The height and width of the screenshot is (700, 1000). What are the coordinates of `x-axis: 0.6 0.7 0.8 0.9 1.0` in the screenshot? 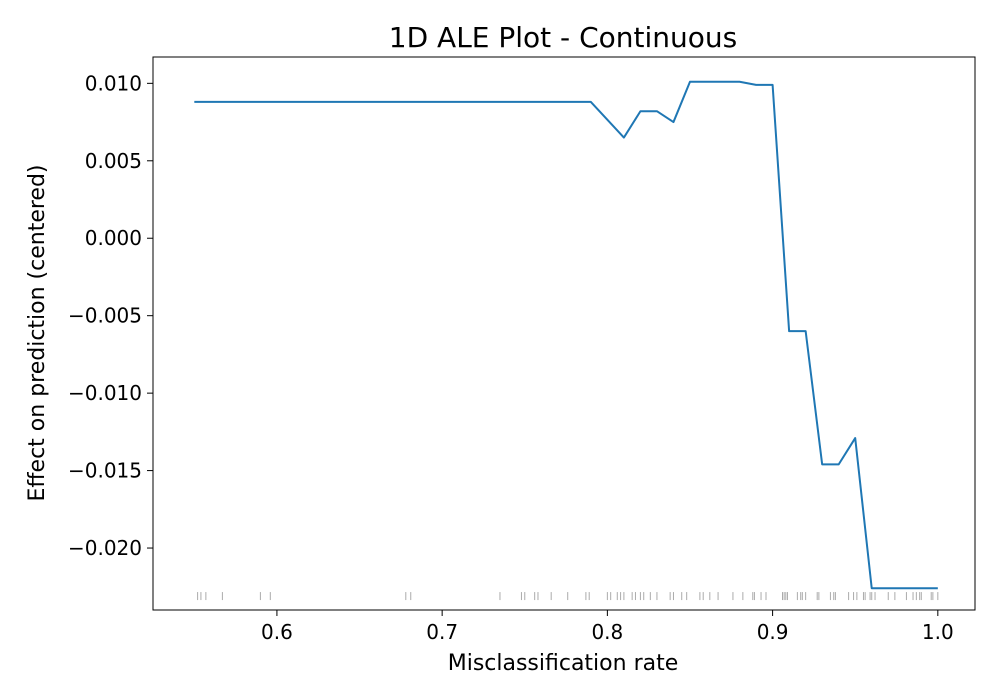 It's located at (607, 627).